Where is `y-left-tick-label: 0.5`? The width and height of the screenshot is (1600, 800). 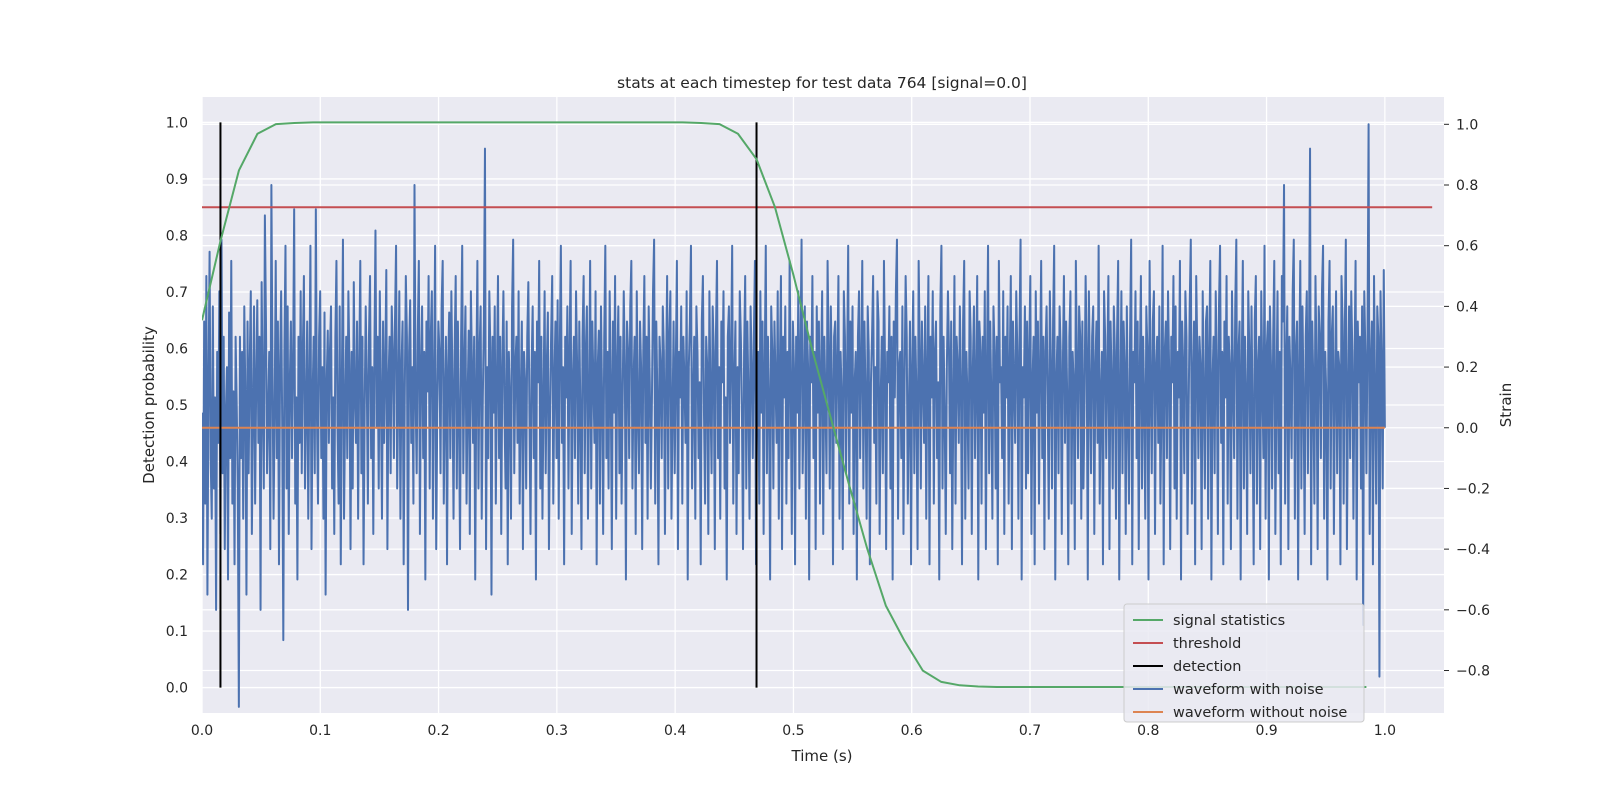
y-left-tick-label: 0.5 is located at coordinates (177, 406).